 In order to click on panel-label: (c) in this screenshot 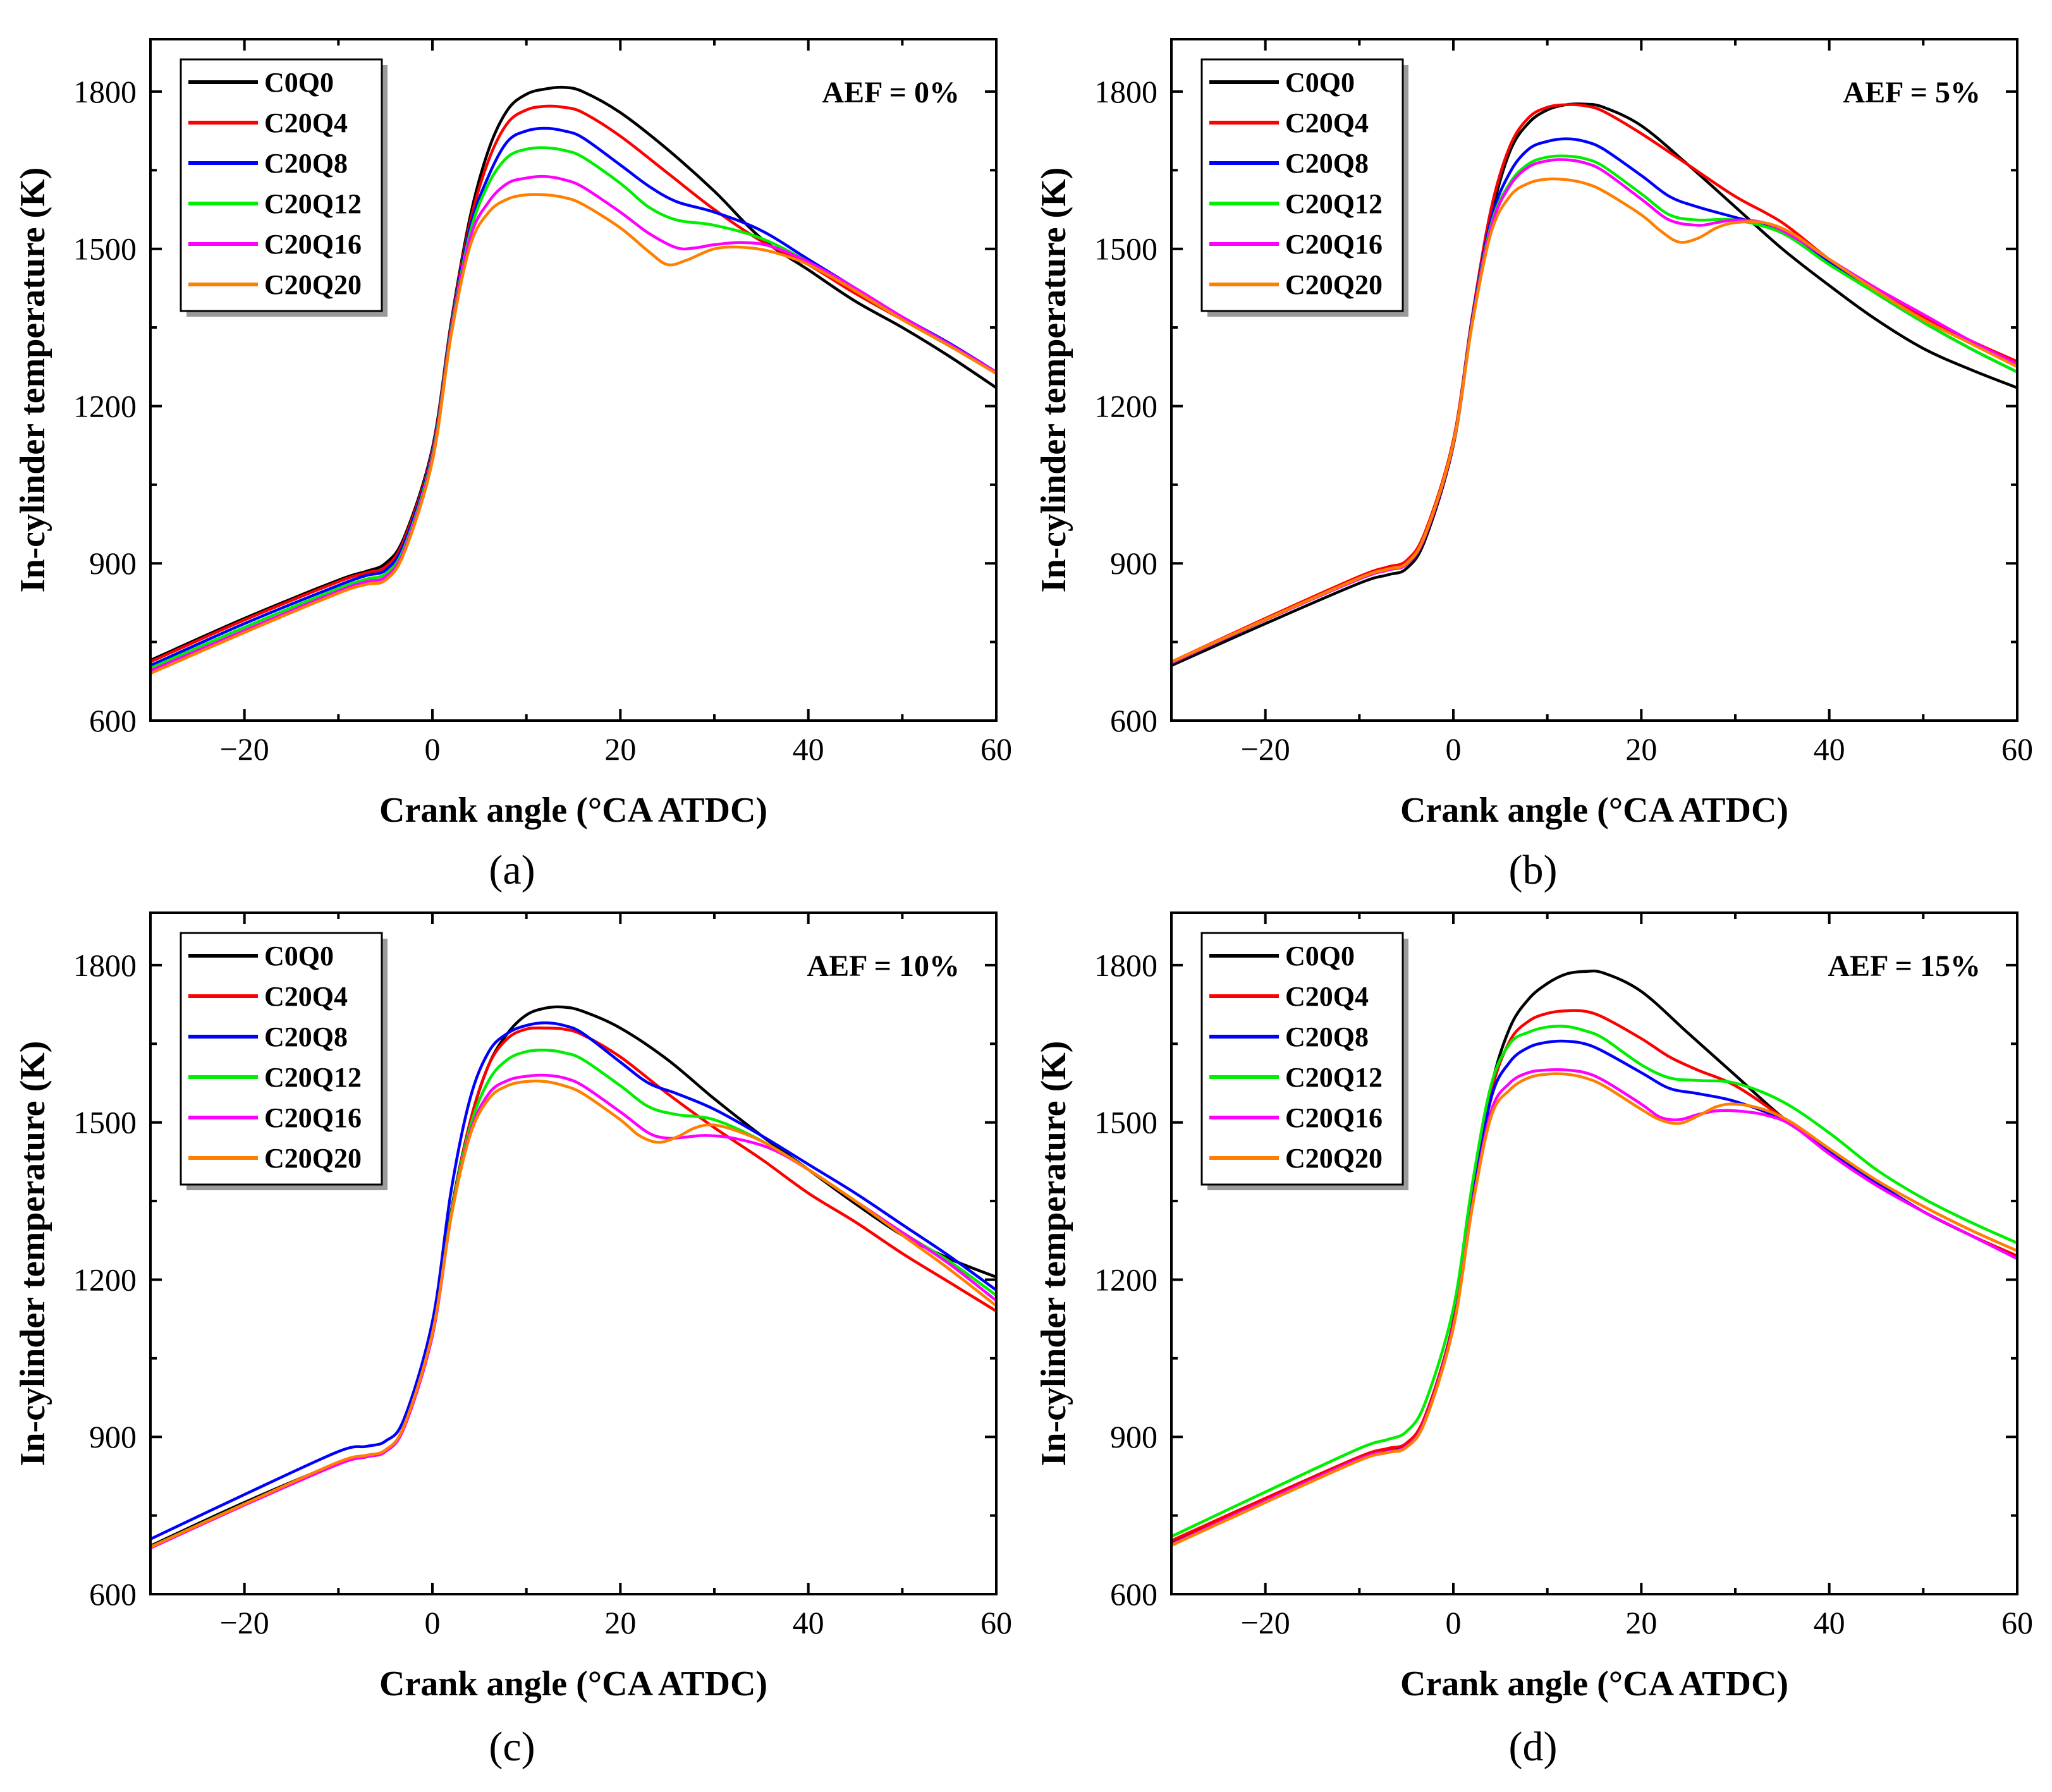, I will do `click(512, 1747)`.